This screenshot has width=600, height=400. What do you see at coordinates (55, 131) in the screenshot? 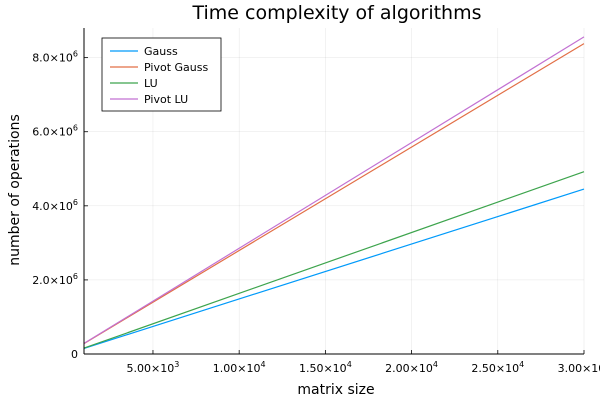
I see `y-tick-label: 6.0×106` at bounding box center [55, 131].